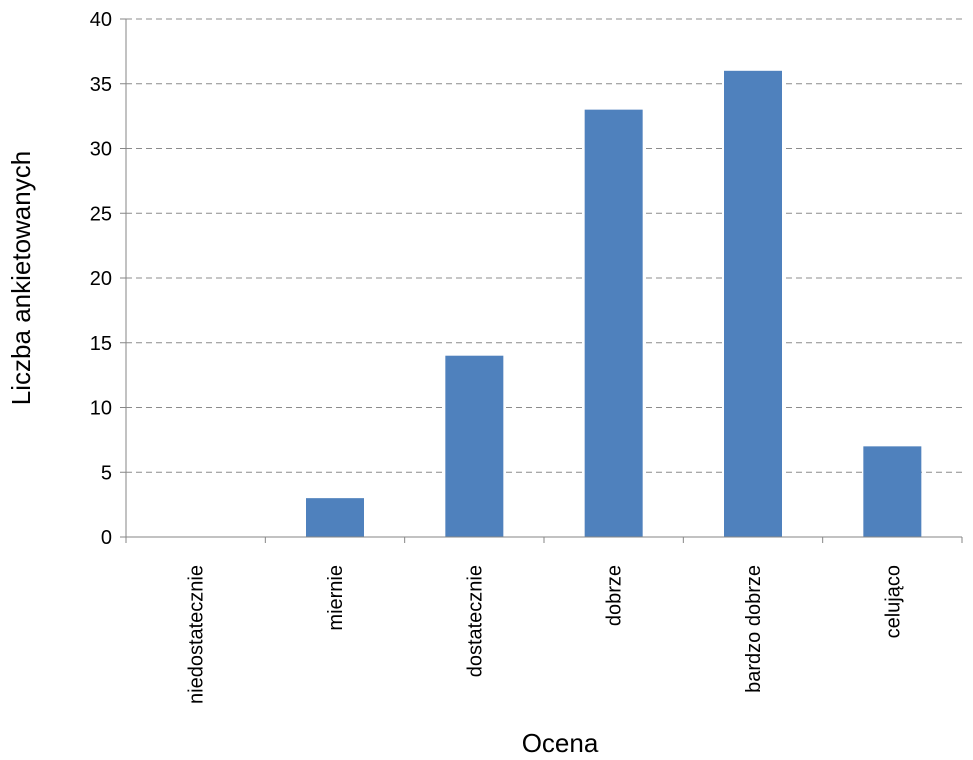  Describe the element at coordinates (197, 634) in the screenshot. I see `x-tick-label: niedostatecznie` at that location.